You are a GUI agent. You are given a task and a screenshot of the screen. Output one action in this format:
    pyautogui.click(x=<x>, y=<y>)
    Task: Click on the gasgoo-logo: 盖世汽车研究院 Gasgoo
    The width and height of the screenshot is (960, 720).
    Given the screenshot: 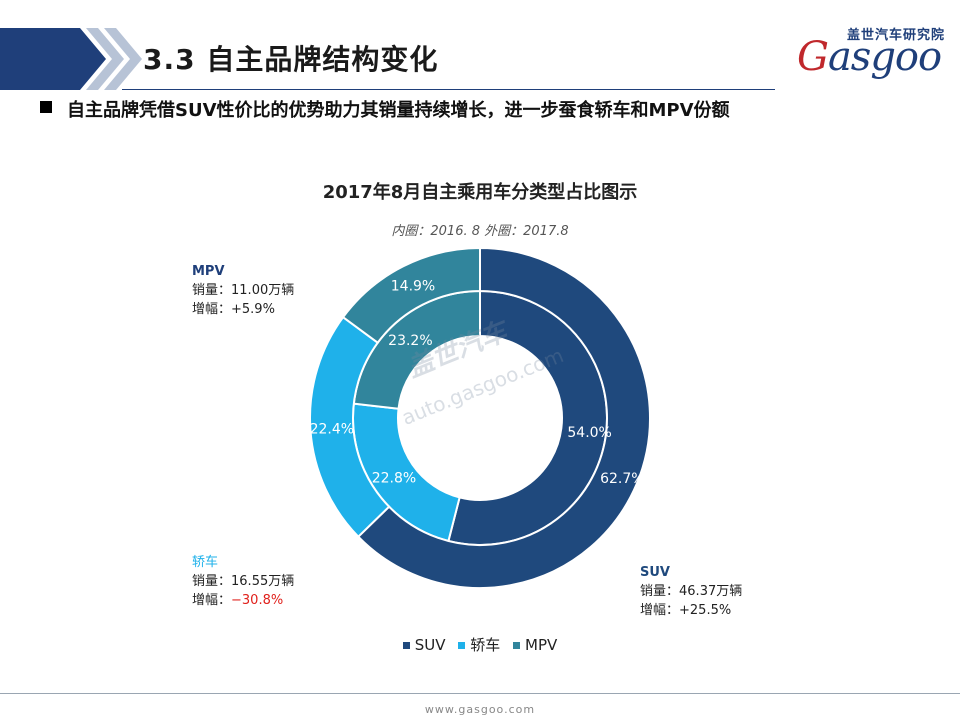 What is the action you would take?
    pyautogui.click(x=870, y=54)
    